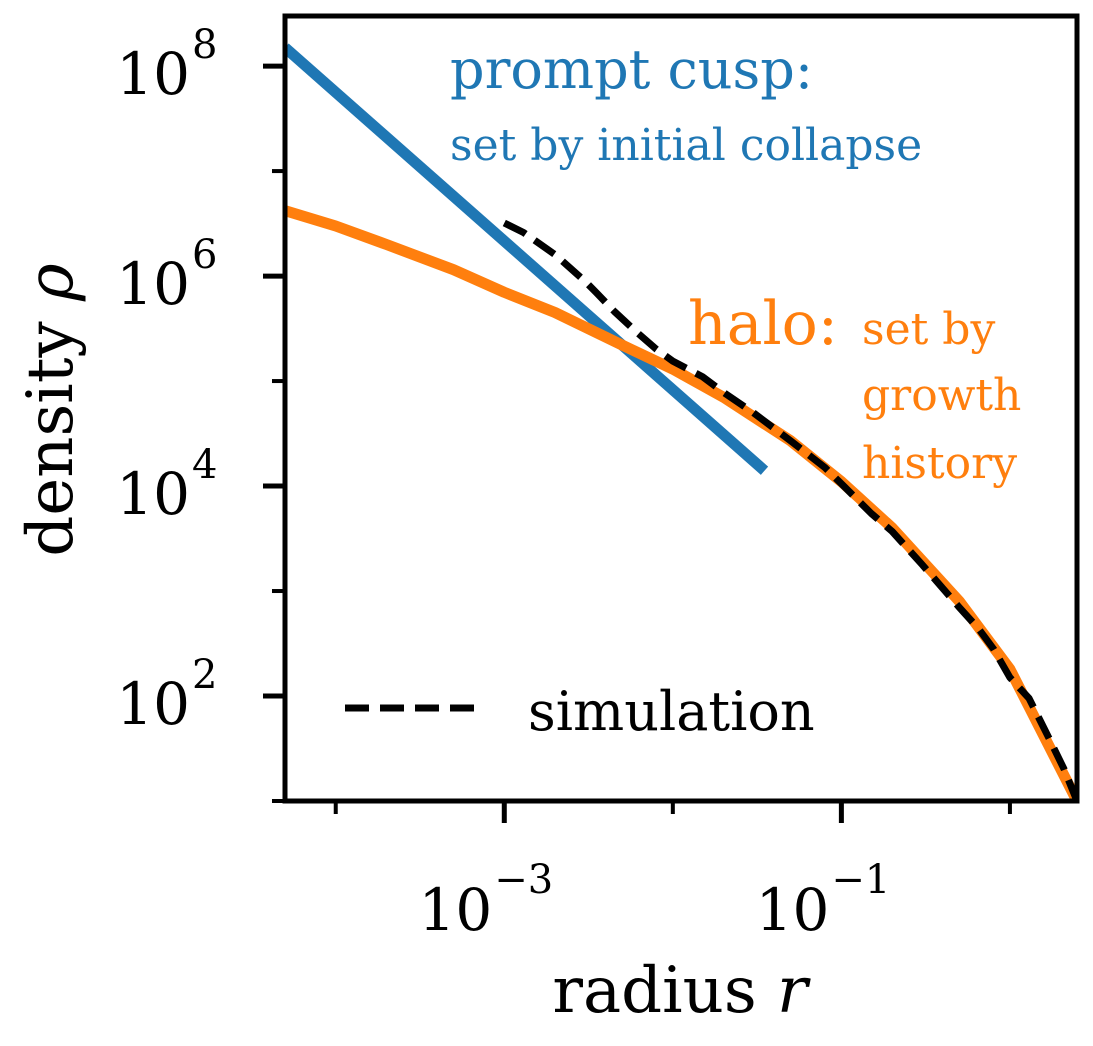  I want to click on x-tick-label-exponent: −1, so click(860, 880).